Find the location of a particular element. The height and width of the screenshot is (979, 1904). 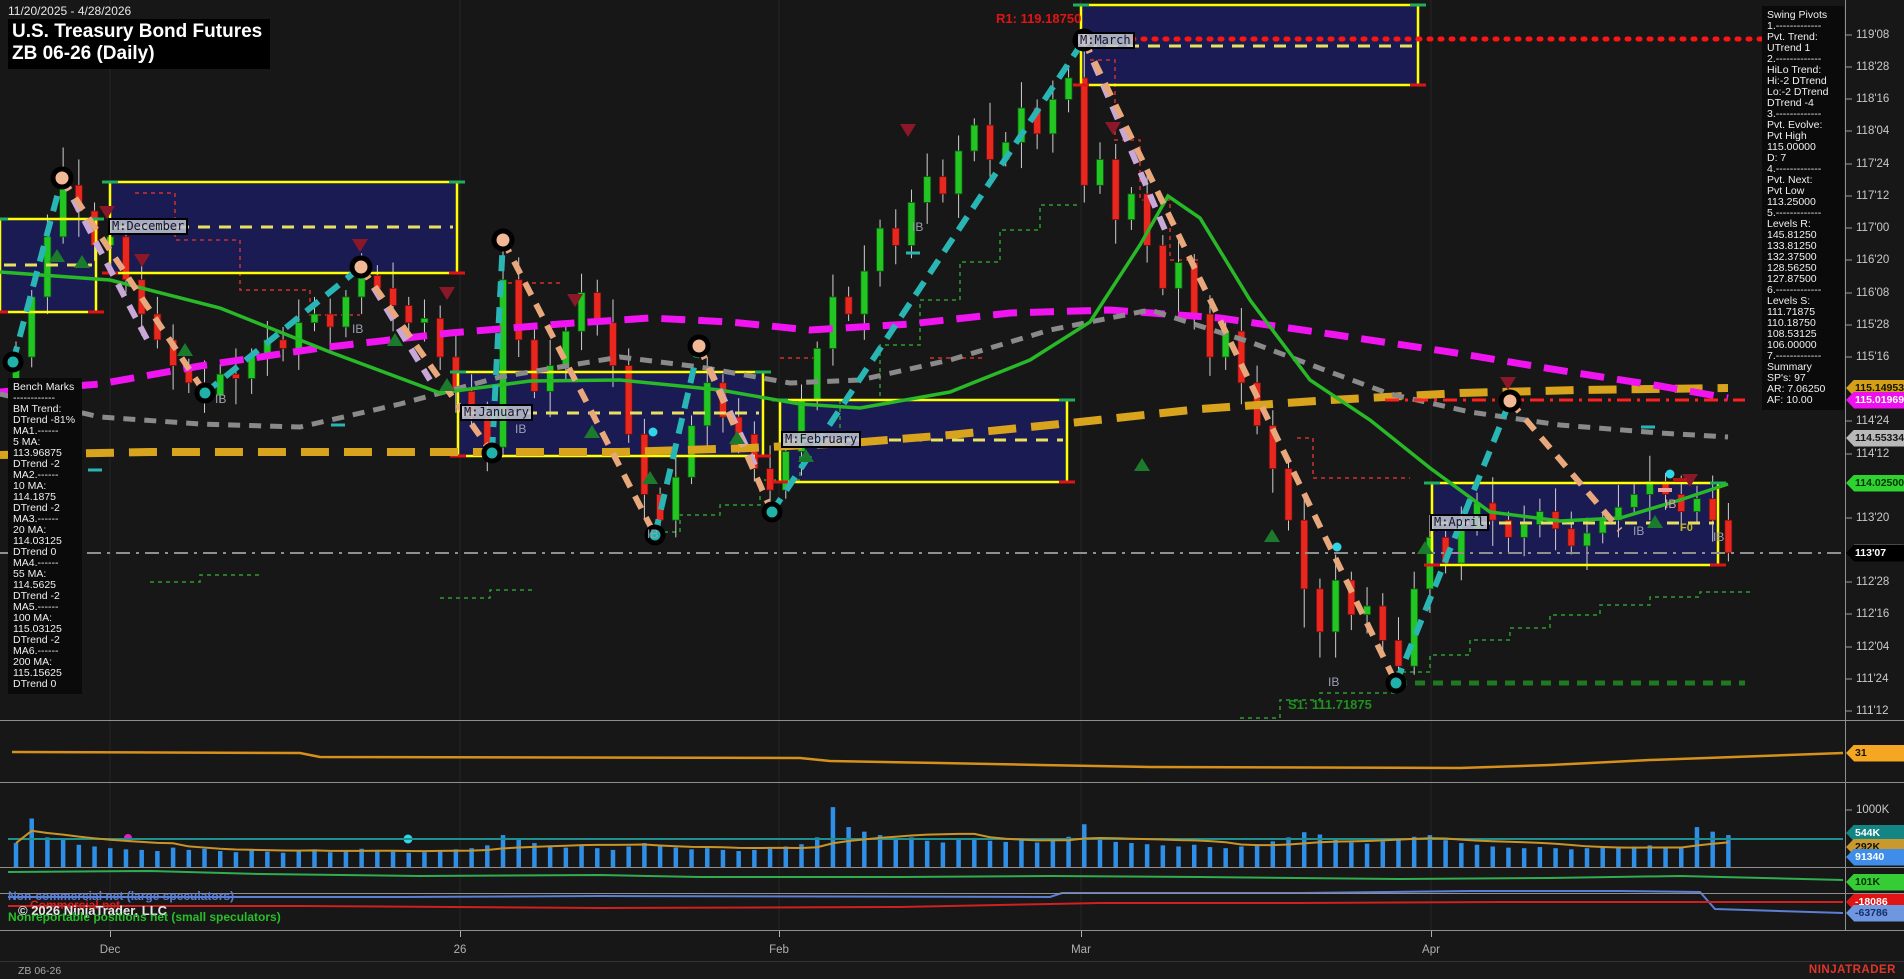

price-axis-label: 1000K is located at coordinates (1873, 810).